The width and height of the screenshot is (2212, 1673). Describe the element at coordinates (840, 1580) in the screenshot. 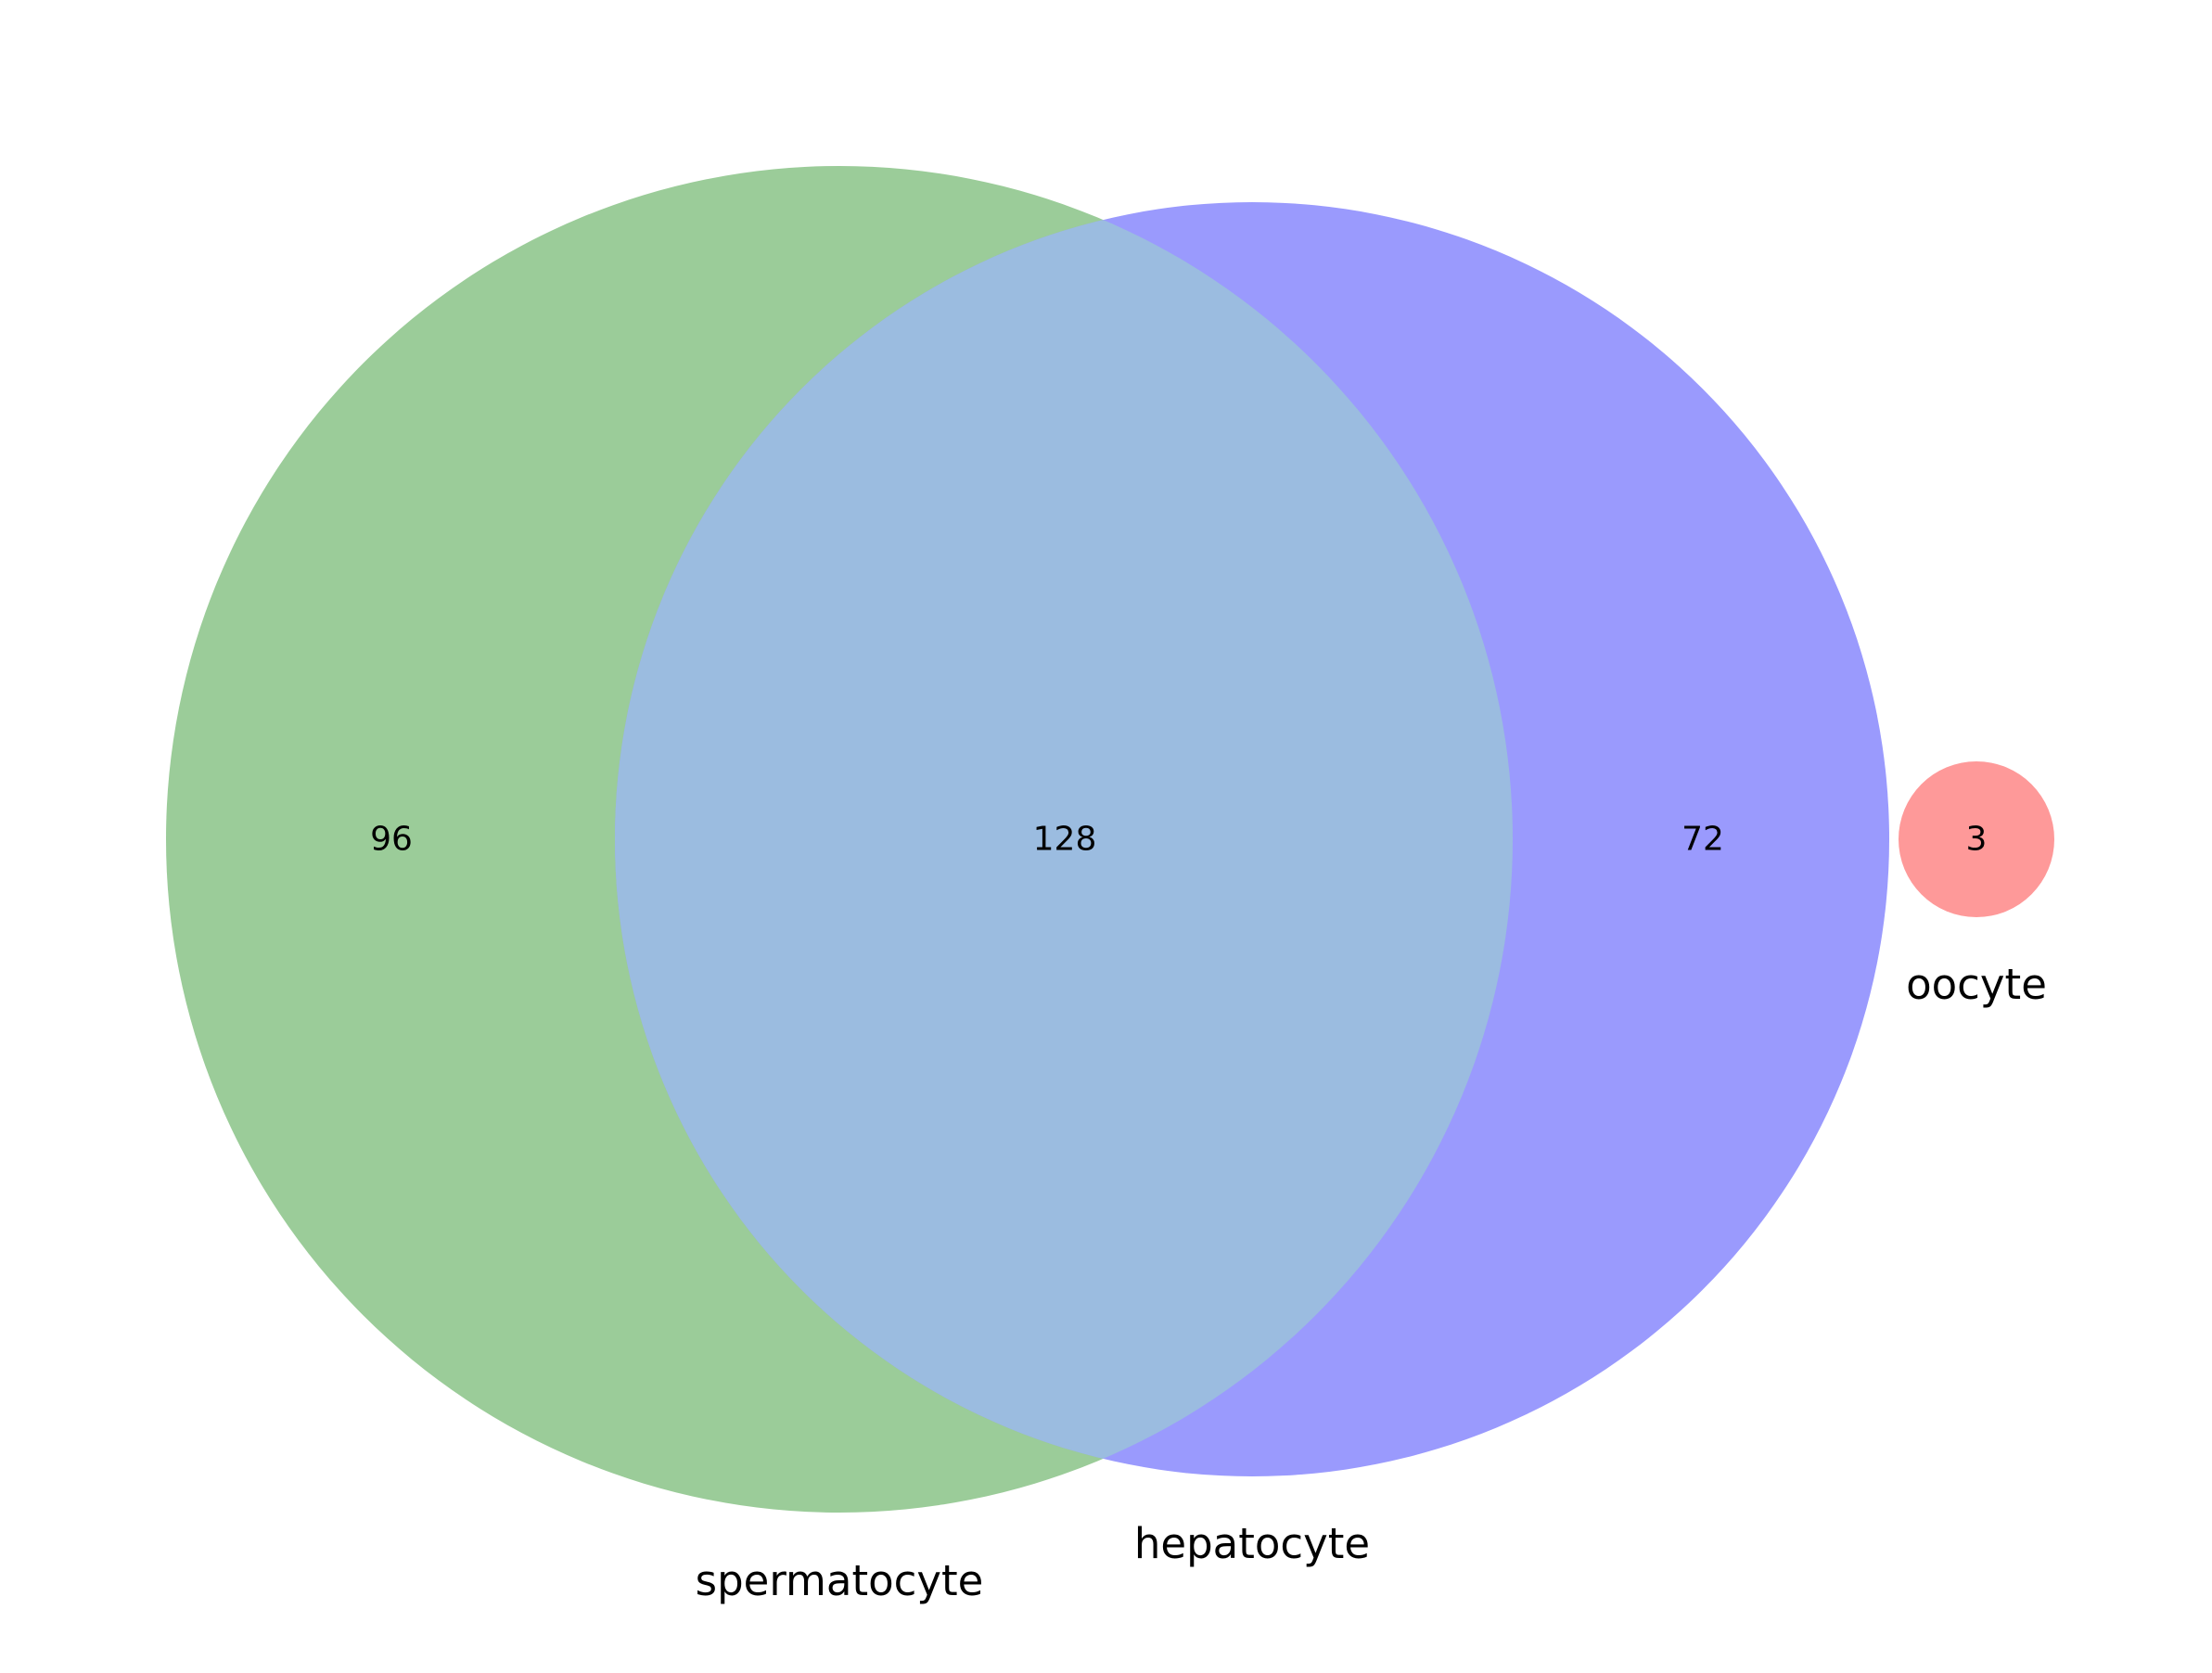

I see `set-label-spermatocyte: spermatocyte` at that location.